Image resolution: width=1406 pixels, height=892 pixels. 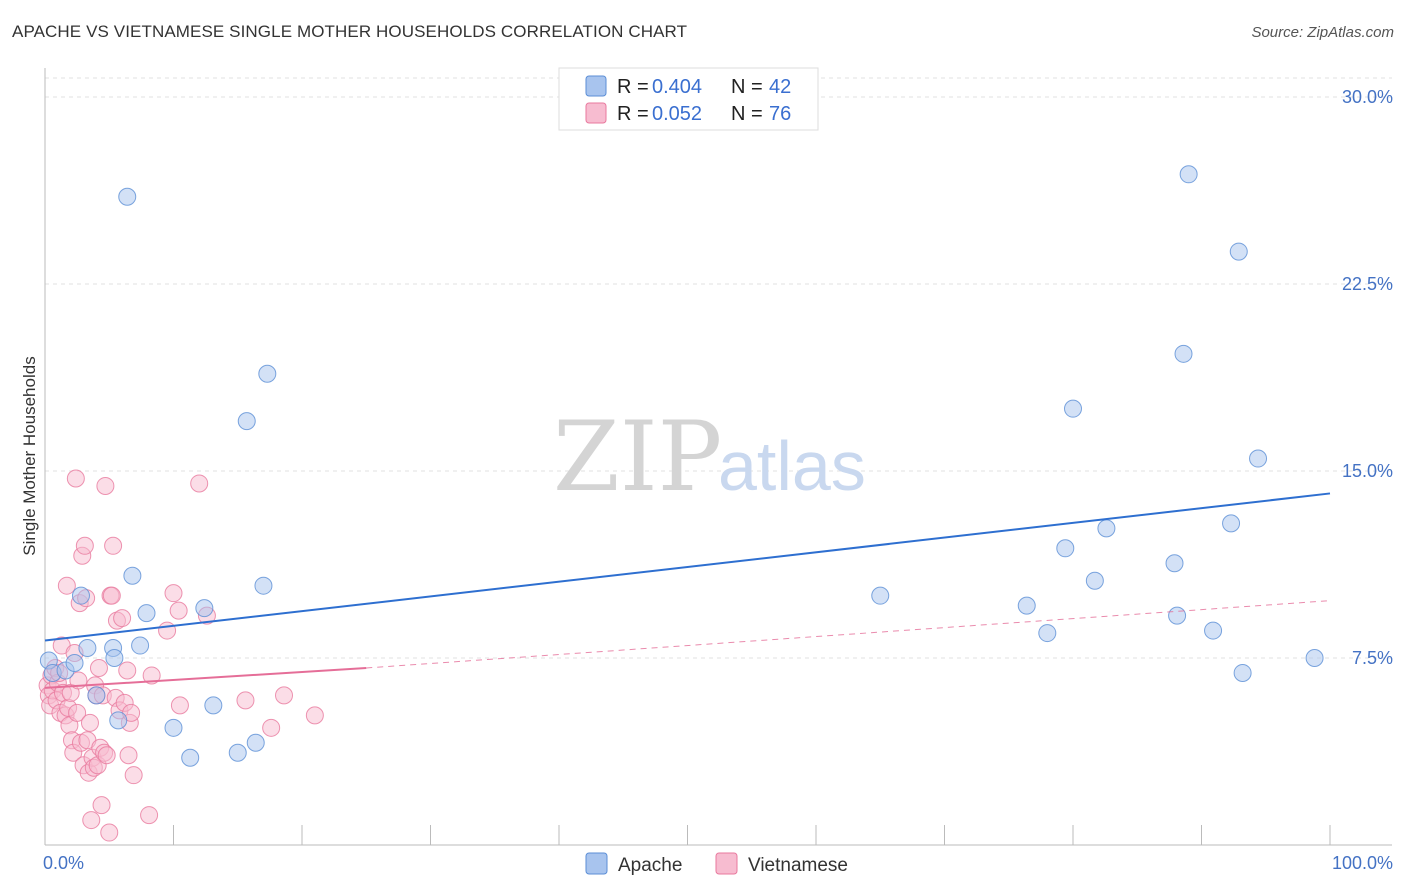 What do you see at coordinates (747, 87) in the screenshot?
I see `legend-n-label-apache: N =` at bounding box center [747, 87].